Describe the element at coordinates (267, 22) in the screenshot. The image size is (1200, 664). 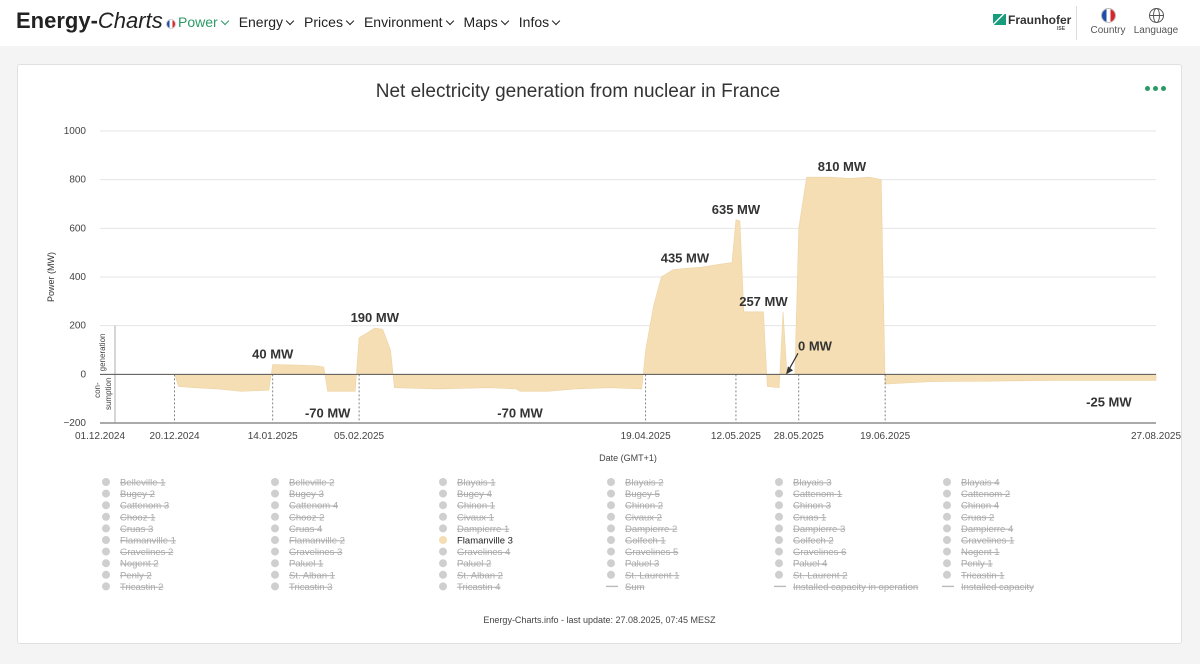
I see `nav-item-energy: Energy` at that location.